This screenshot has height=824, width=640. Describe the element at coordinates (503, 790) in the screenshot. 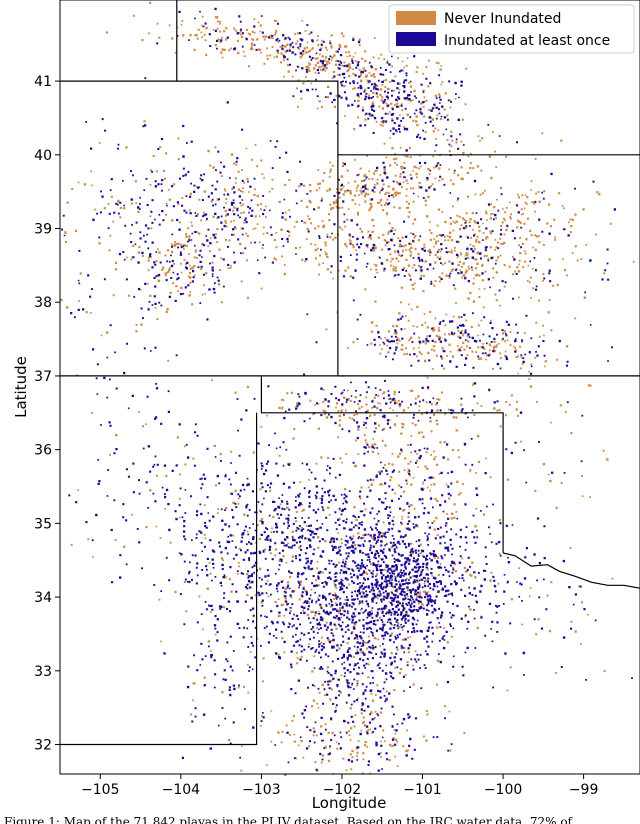

I see `x-tick-label: −100` at that location.